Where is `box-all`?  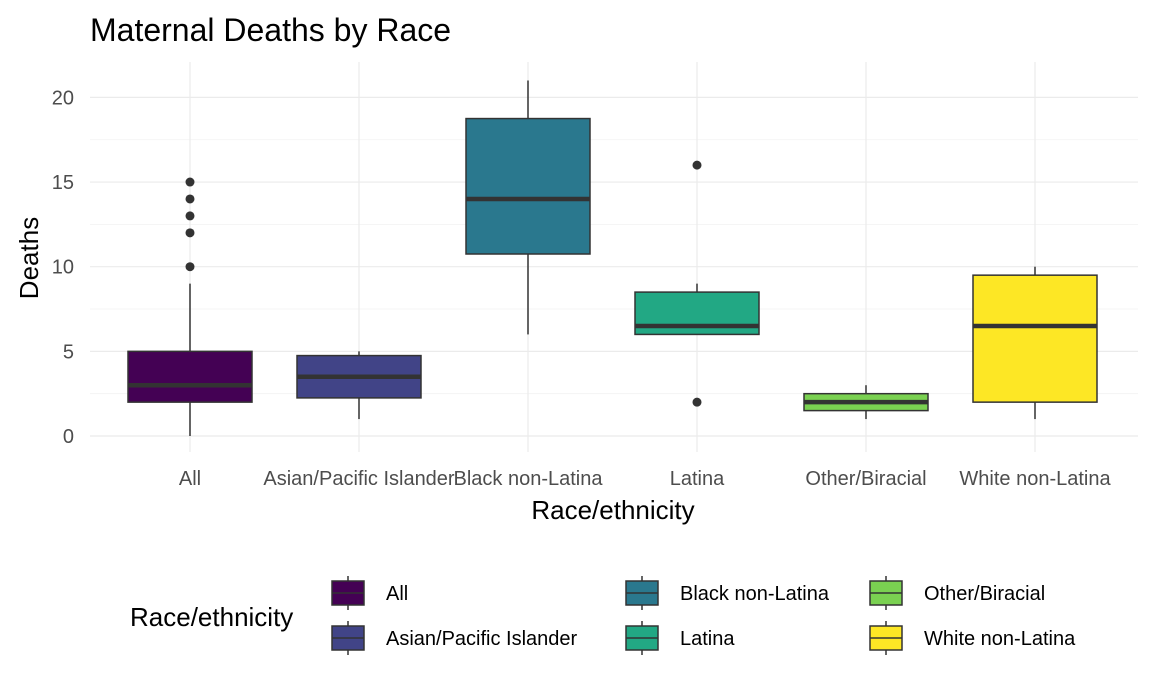 box-all is located at coordinates (190, 306).